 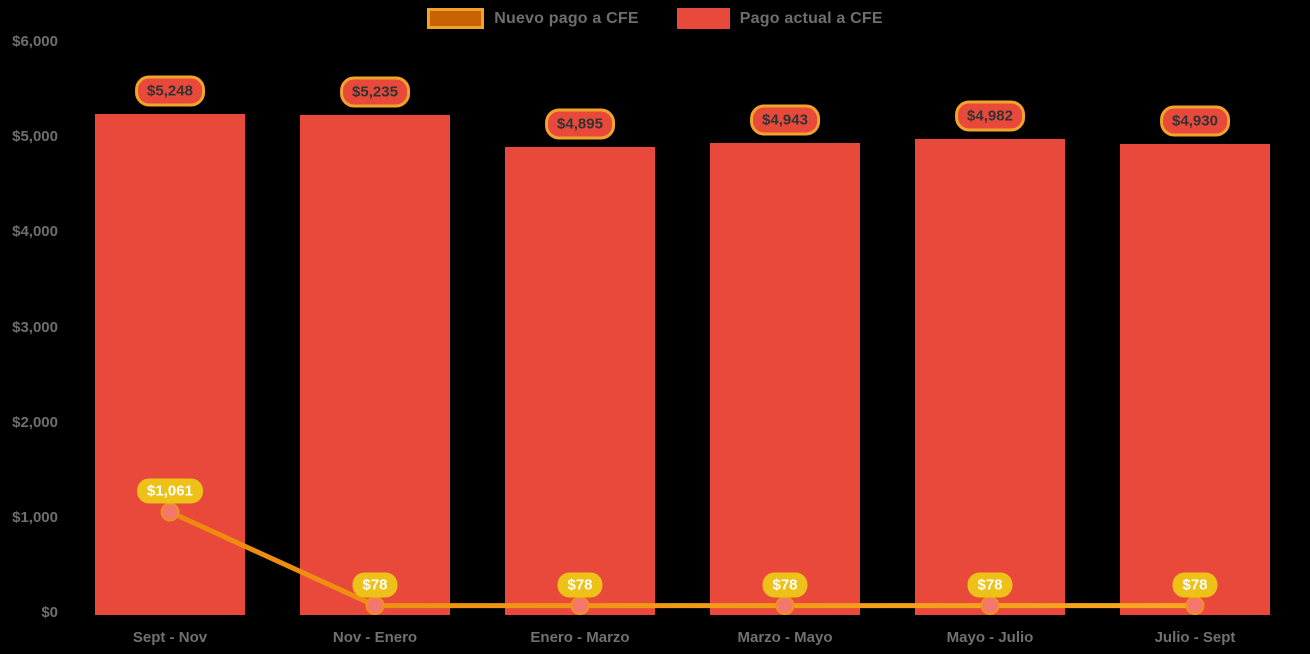 I want to click on x-axis-label: Enero - Marzo, so click(x=580, y=637).